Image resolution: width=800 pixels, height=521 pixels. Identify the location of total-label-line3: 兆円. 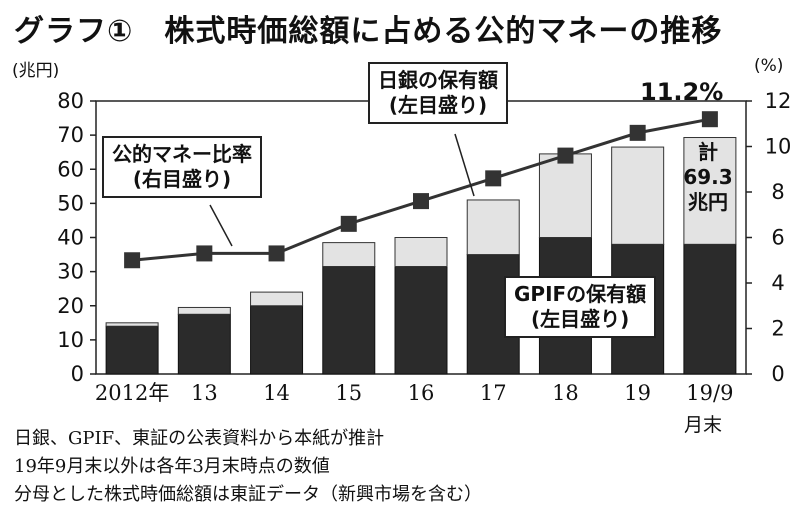
(708, 202).